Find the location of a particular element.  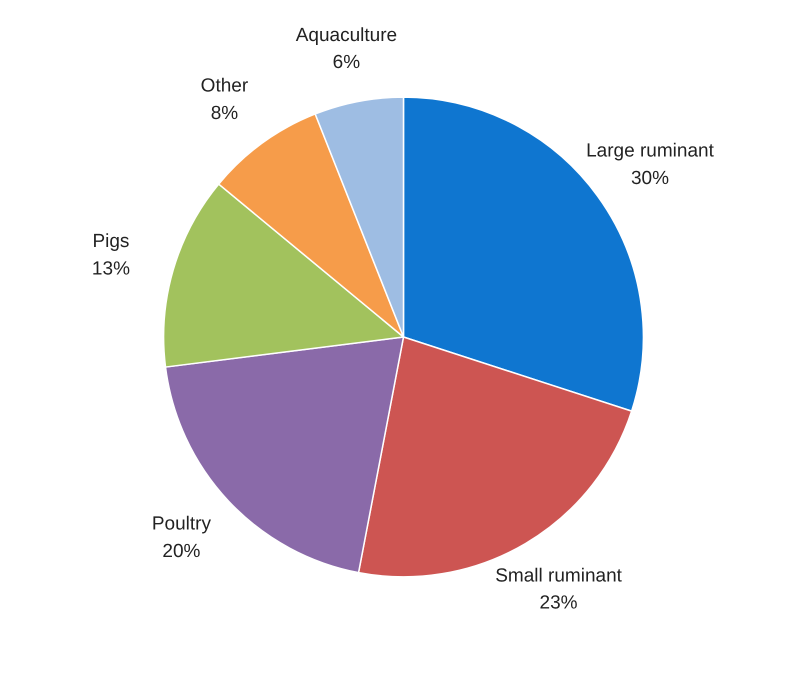

data-label: 8% is located at coordinates (224, 113).